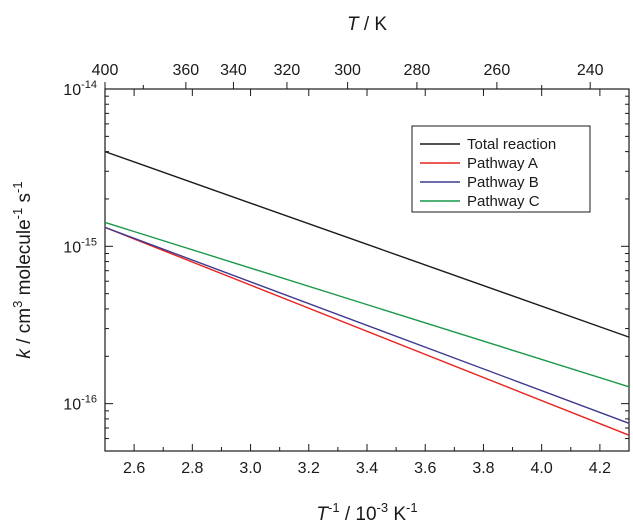 The image size is (633, 529). I want to click on x-tick-label: 3.8, so click(483, 468).